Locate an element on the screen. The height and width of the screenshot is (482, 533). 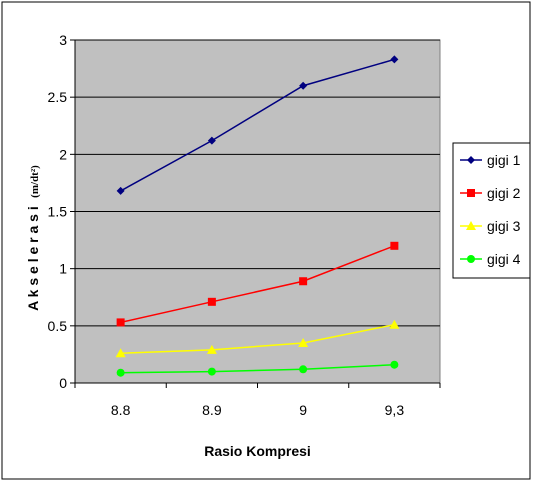
legend-label: gigi 1 is located at coordinates (504, 160).